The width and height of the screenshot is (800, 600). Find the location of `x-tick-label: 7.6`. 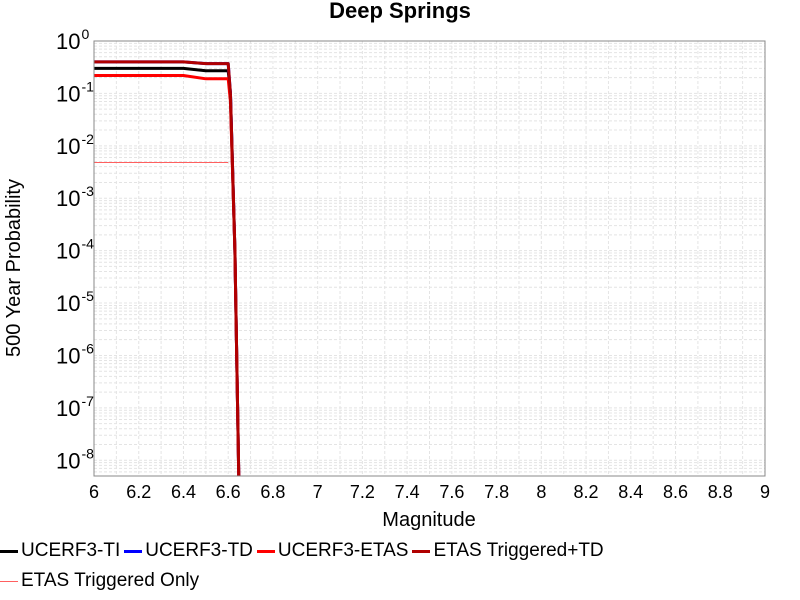

x-tick-label: 7.6 is located at coordinates (451, 492).